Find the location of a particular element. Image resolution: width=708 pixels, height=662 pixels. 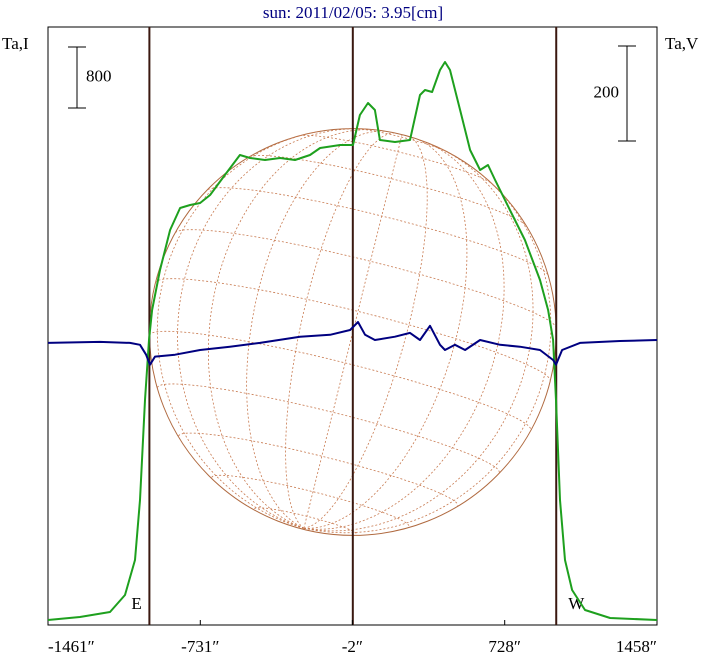

east-label: E is located at coordinates (136, 603).